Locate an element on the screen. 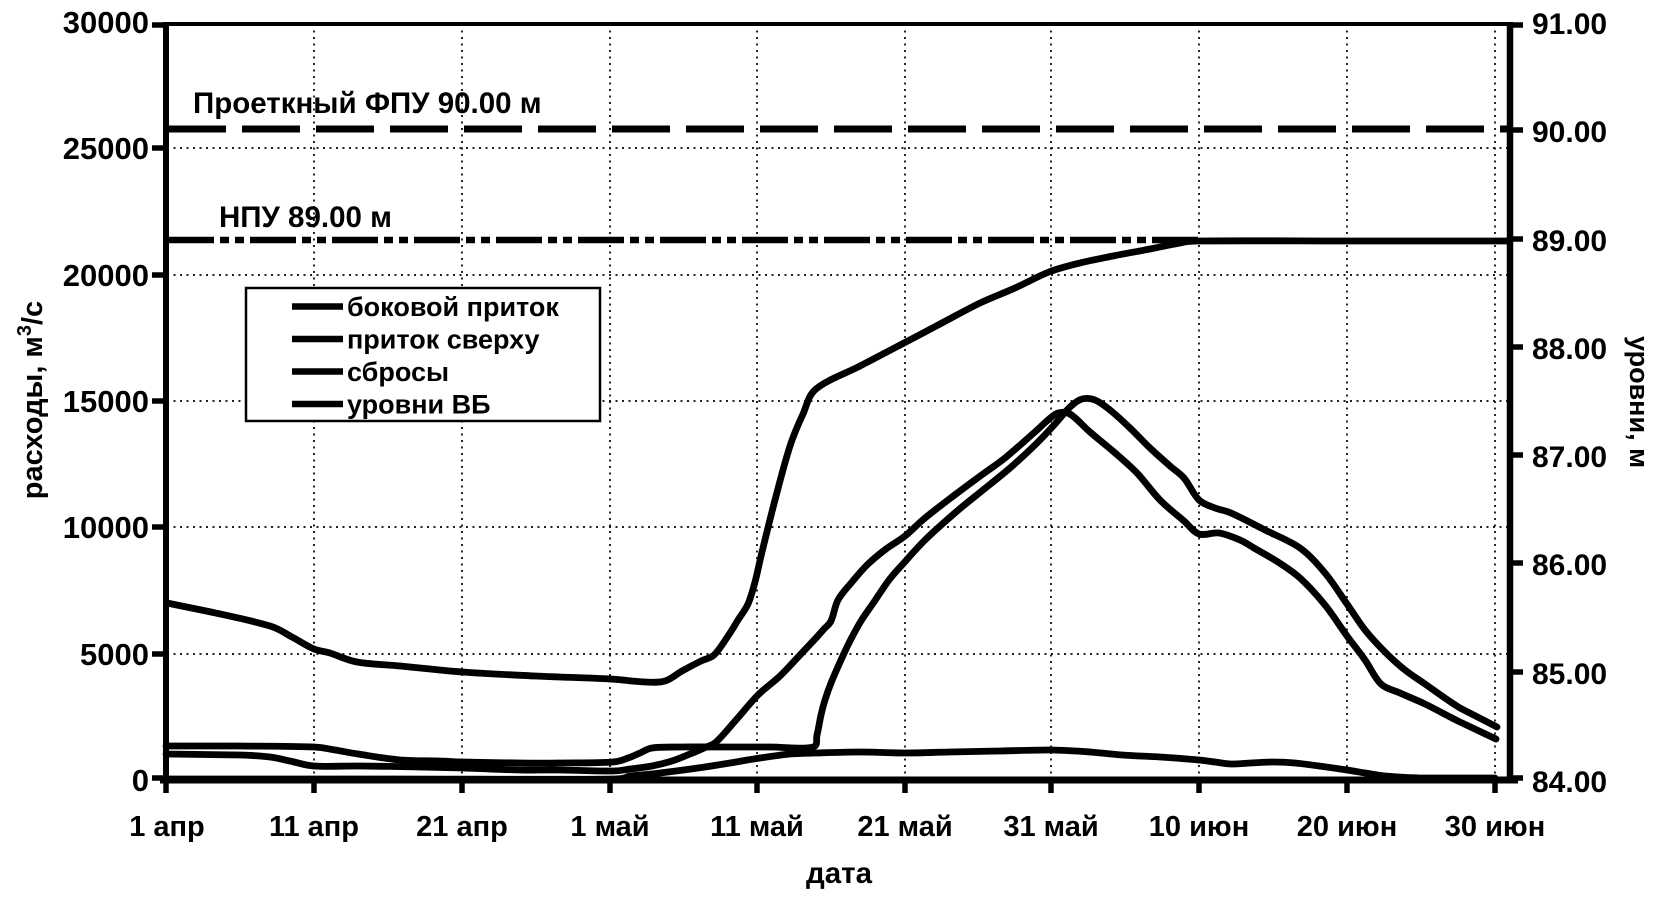  svg-text: 21 май is located at coordinates (904, 827).